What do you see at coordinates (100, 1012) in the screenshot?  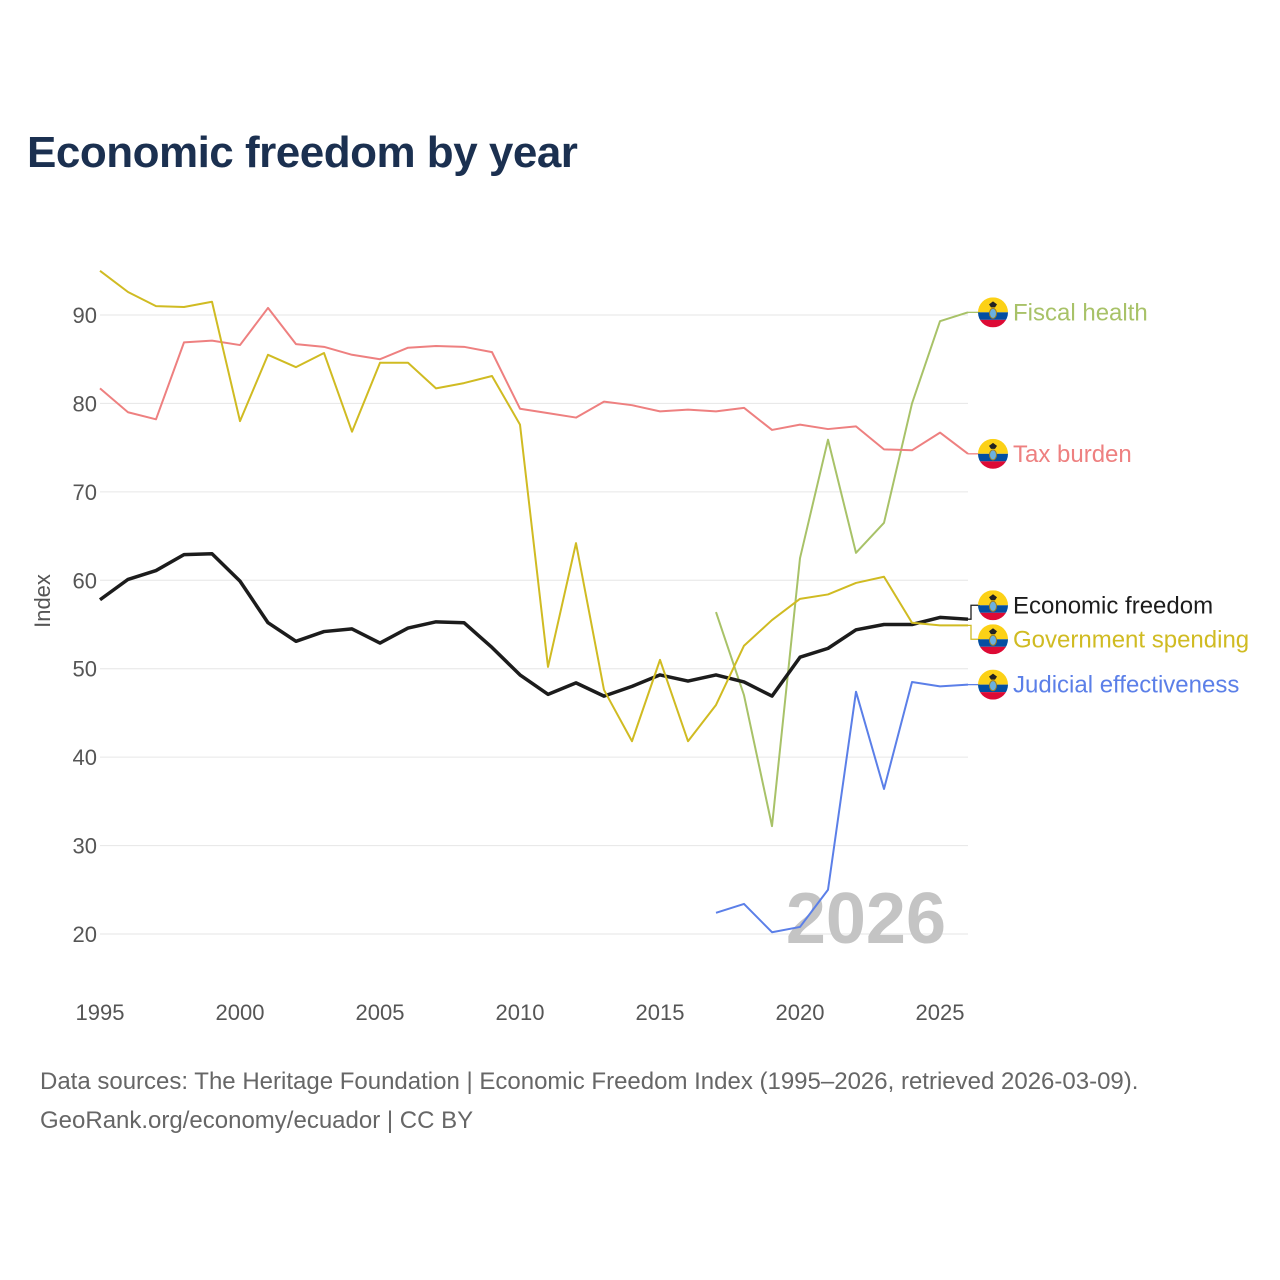 I see `x-tick-label: 1995` at bounding box center [100, 1012].